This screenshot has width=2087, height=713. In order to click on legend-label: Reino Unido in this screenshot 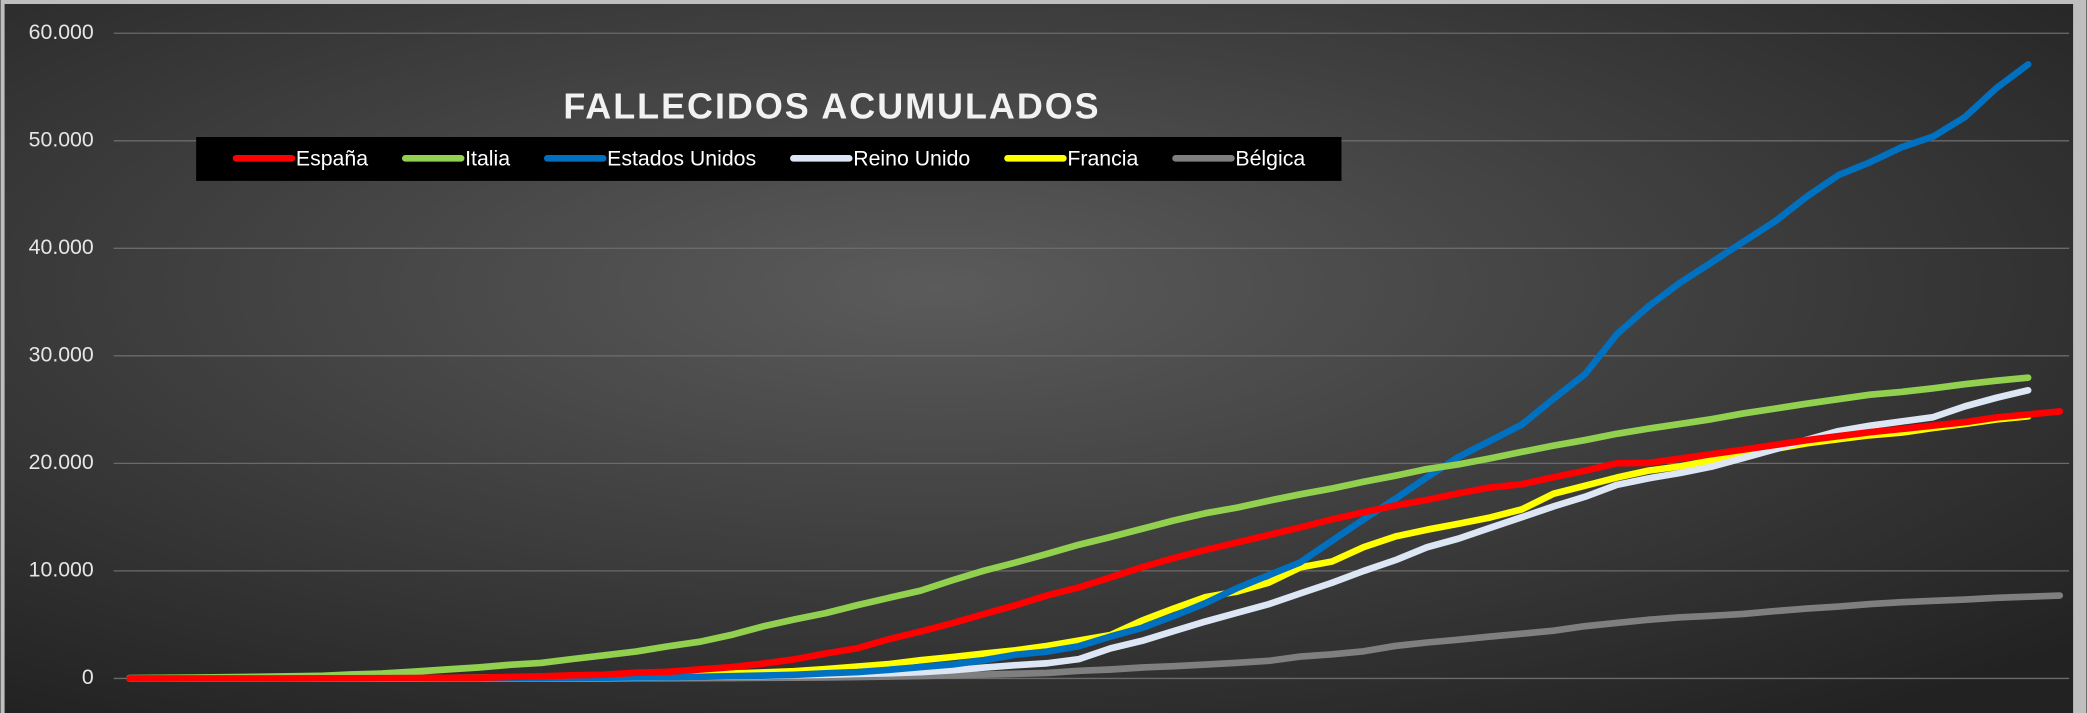, I will do `click(911, 158)`.